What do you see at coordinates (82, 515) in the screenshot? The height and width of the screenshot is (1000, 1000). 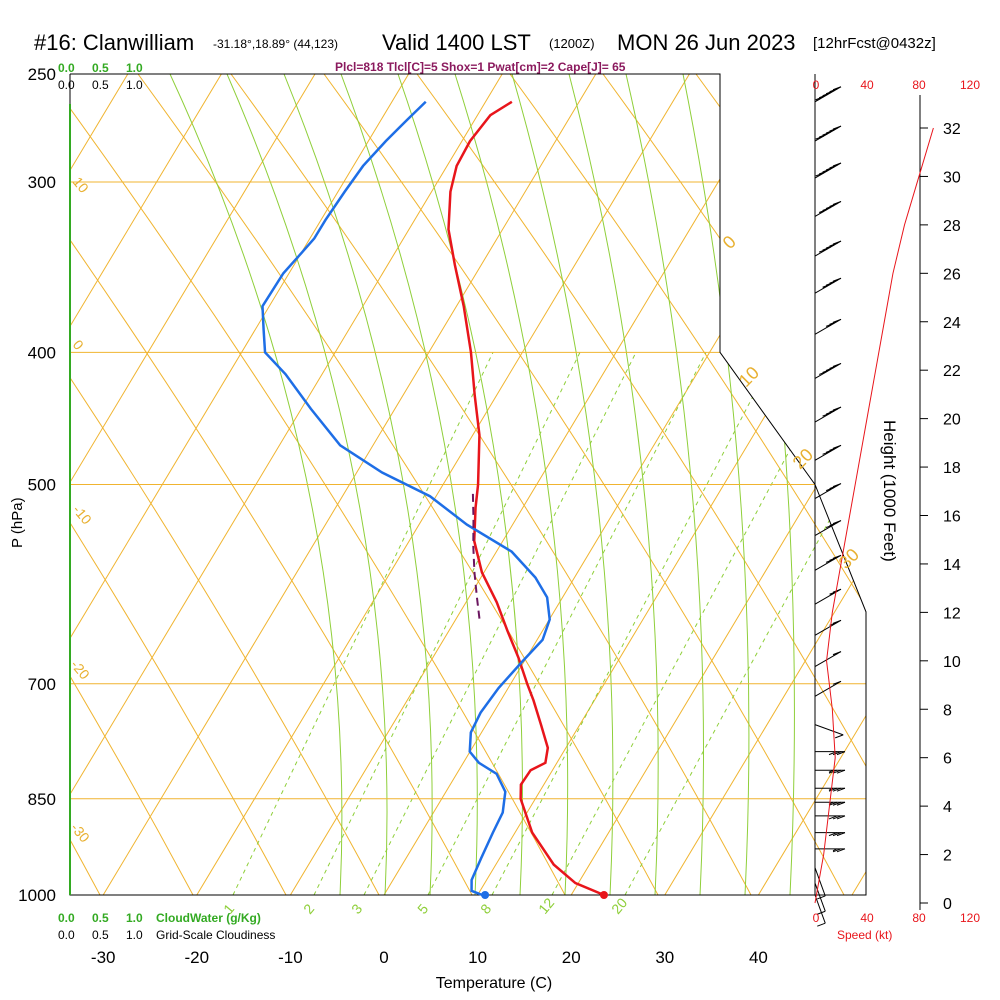 I see `isotherm-label: -10` at bounding box center [82, 515].